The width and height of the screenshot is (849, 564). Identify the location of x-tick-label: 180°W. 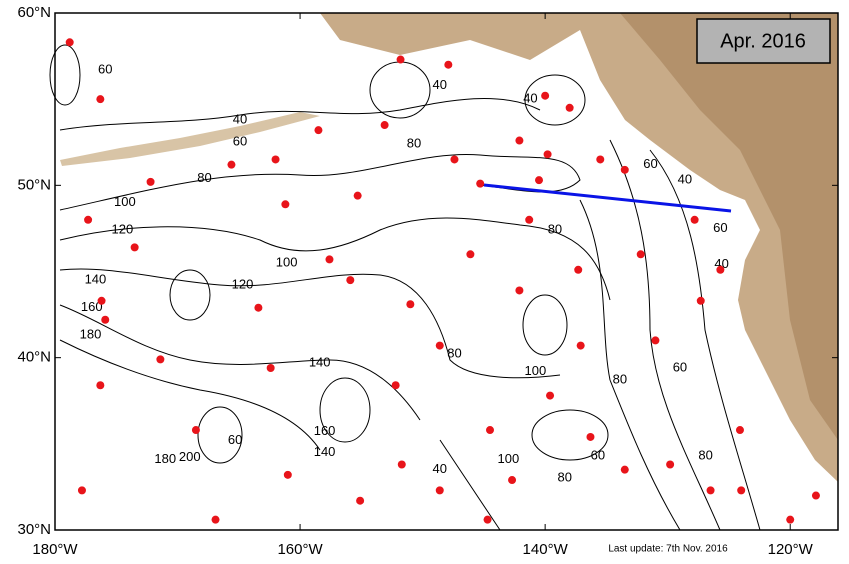
(55, 549).